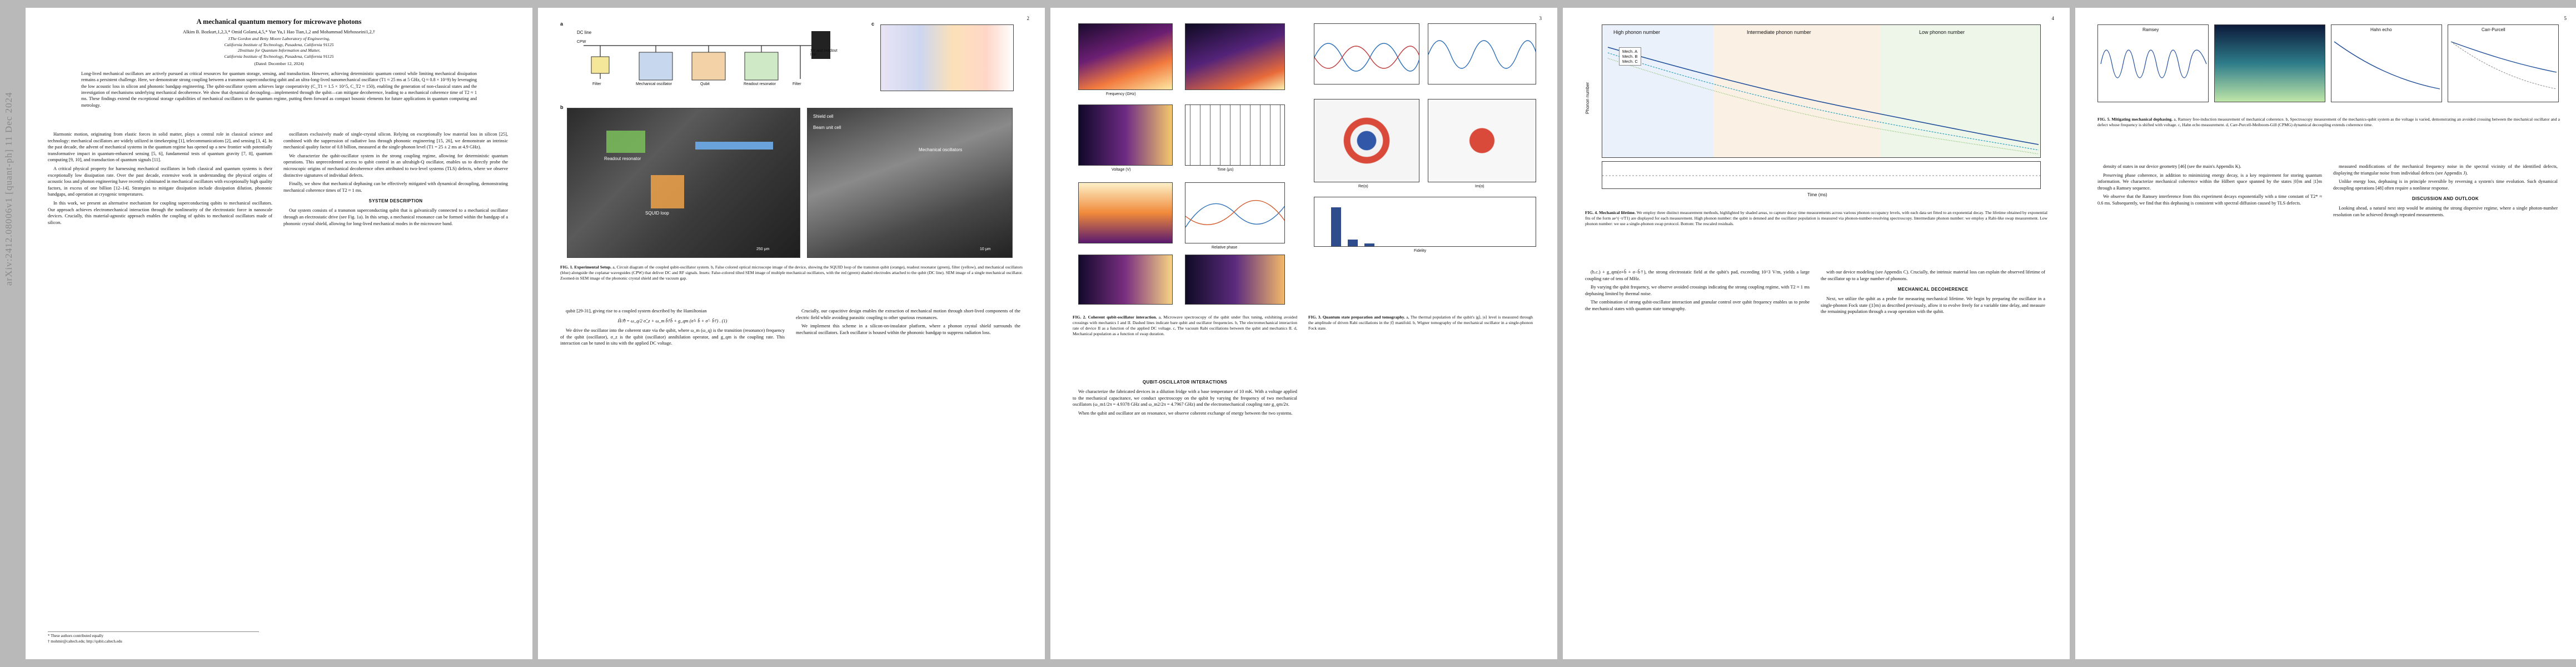 The height and width of the screenshot is (667, 2576). I want to click on page-number: 2, so click(1028, 18).